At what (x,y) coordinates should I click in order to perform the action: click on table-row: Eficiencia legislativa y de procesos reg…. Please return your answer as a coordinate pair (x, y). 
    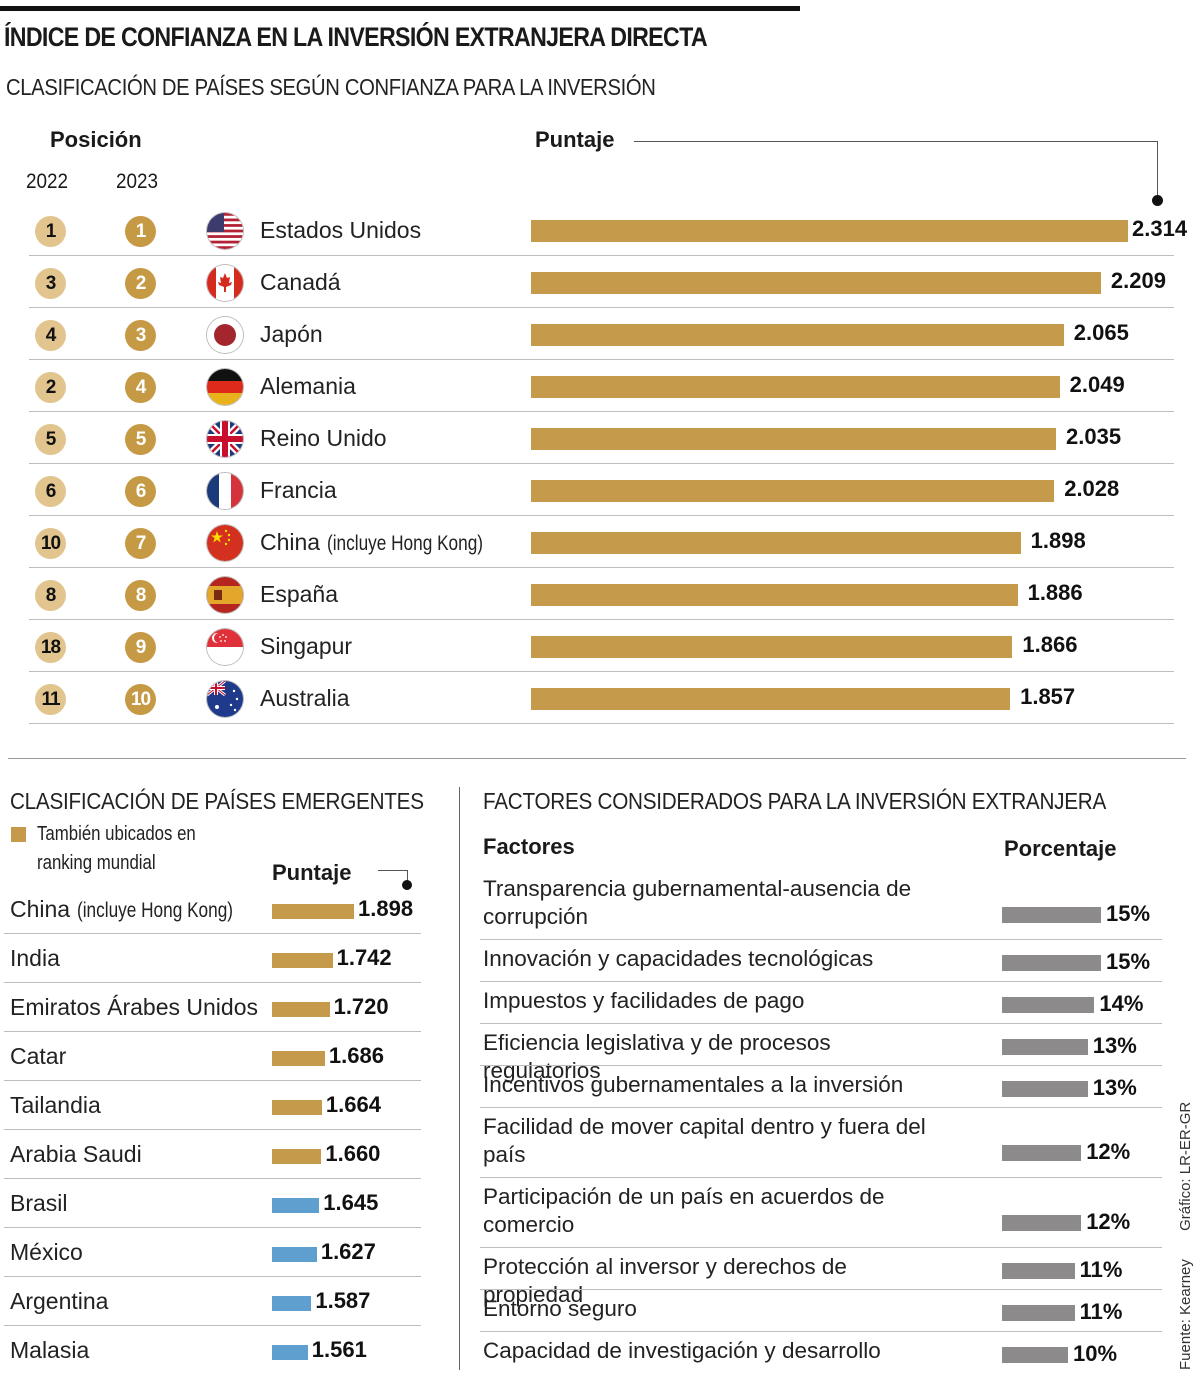
    Looking at the image, I should click on (820, 1053).